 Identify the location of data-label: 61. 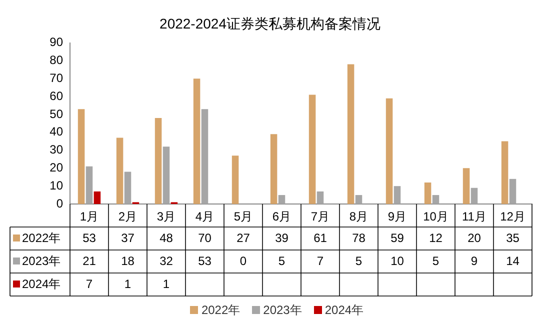
(321, 237).